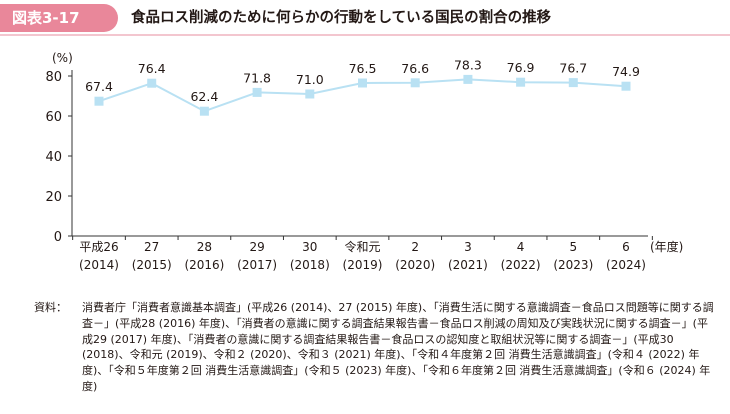 The image size is (730, 414). What do you see at coordinates (152, 68) in the screenshot?
I see `data-label: 76.4` at bounding box center [152, 68].